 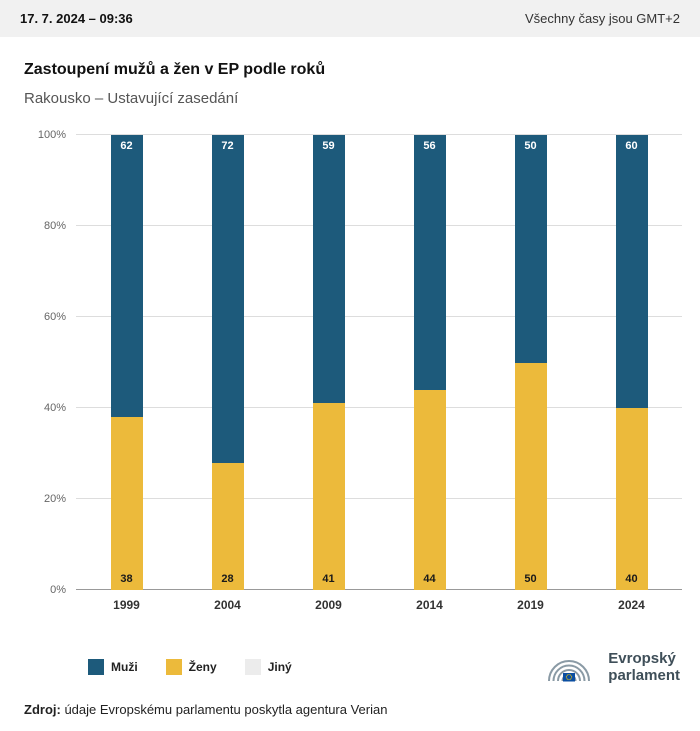 What do you see at coordinates (631, 146) in the screenshot?
I see `bar-value-label: 60` at bounding box center [631, 146].